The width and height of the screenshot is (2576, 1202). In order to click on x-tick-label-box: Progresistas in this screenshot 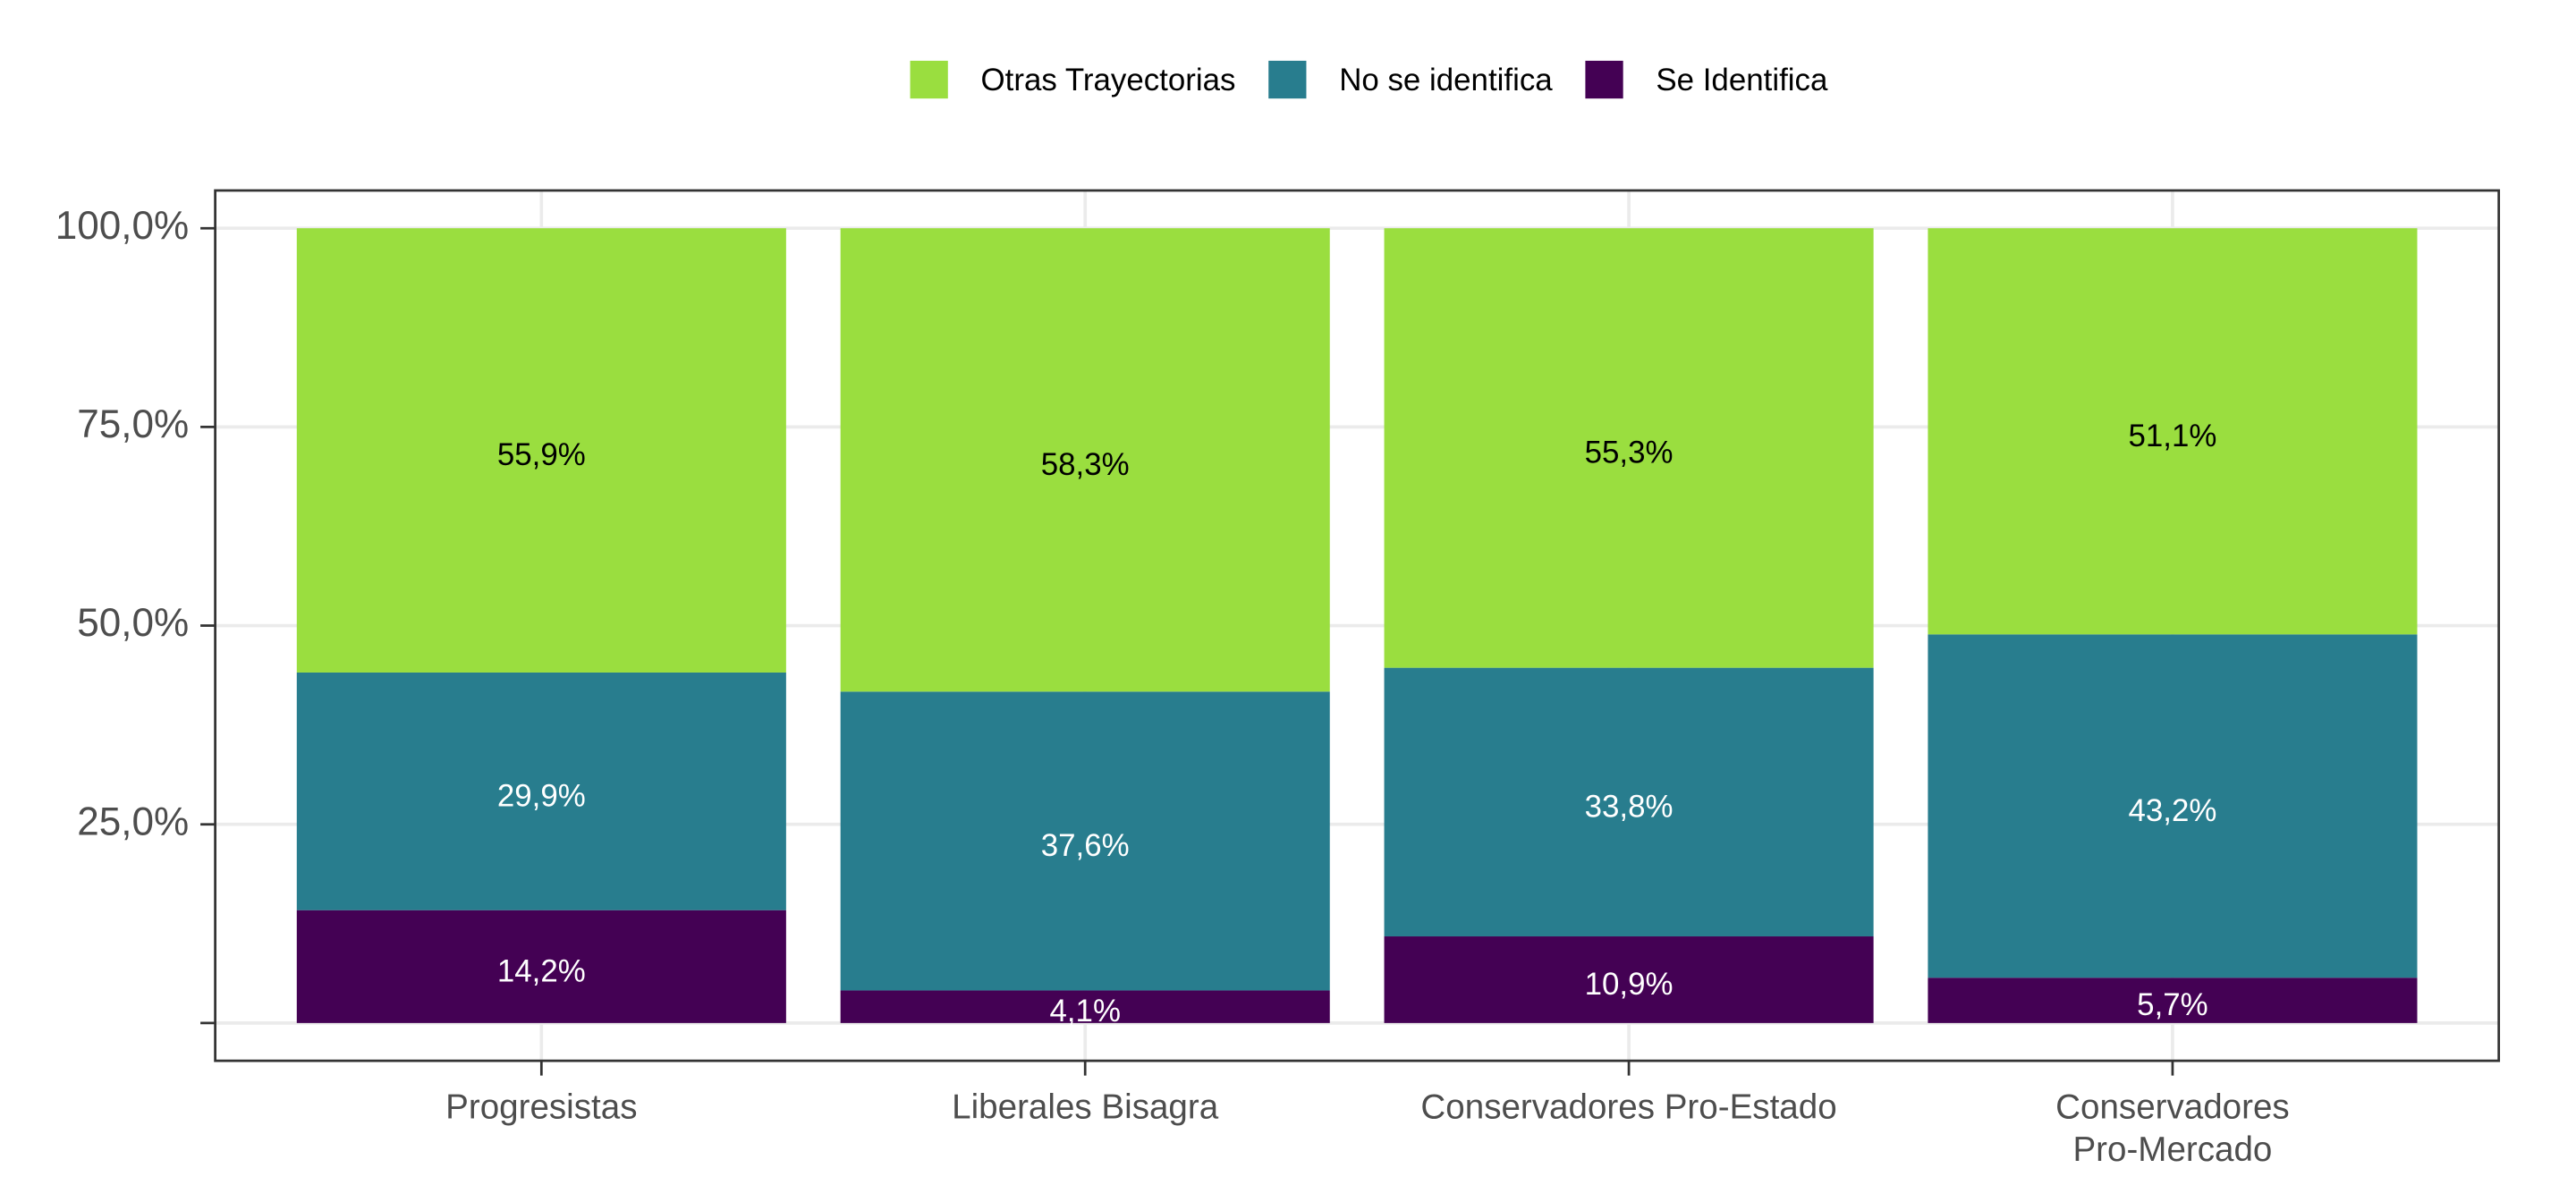, I will do `click(541, 1107)`.